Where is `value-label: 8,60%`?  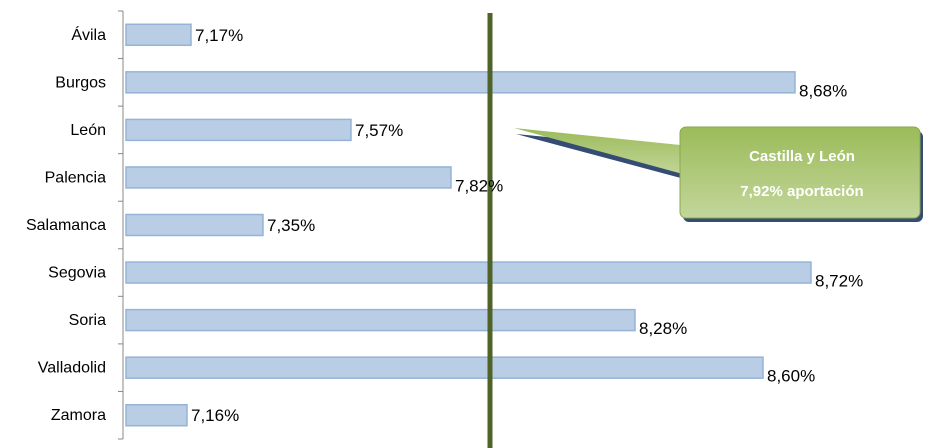
value-label: 8,60% is located at coordinates (791, 376).